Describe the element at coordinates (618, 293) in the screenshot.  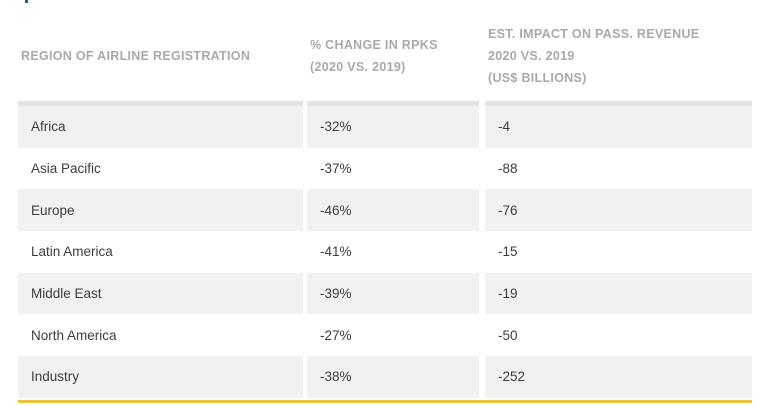
I see `cell-revenue-impact: -19` at that location.